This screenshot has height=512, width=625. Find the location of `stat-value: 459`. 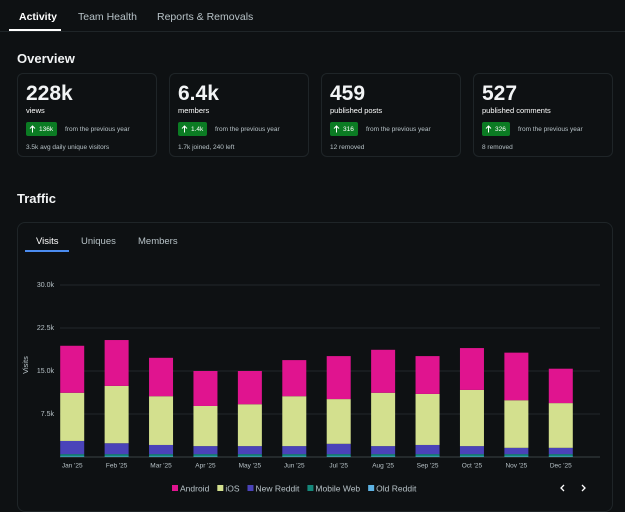

stat-value: 459 is located at coordinates (348, 93).